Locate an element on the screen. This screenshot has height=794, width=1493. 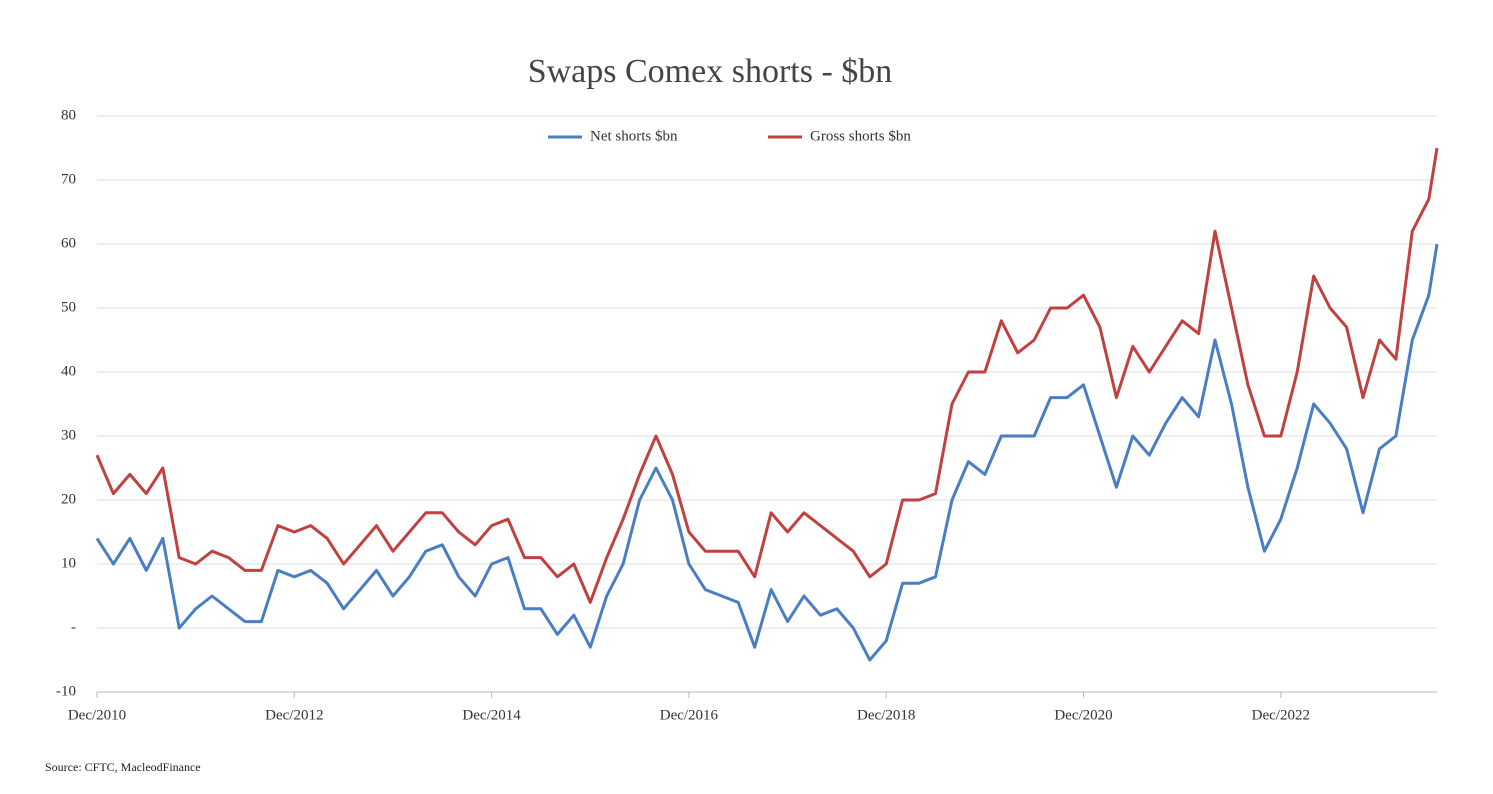
x-tick-label: Dec/2014 is located at coordinates (491, 715).